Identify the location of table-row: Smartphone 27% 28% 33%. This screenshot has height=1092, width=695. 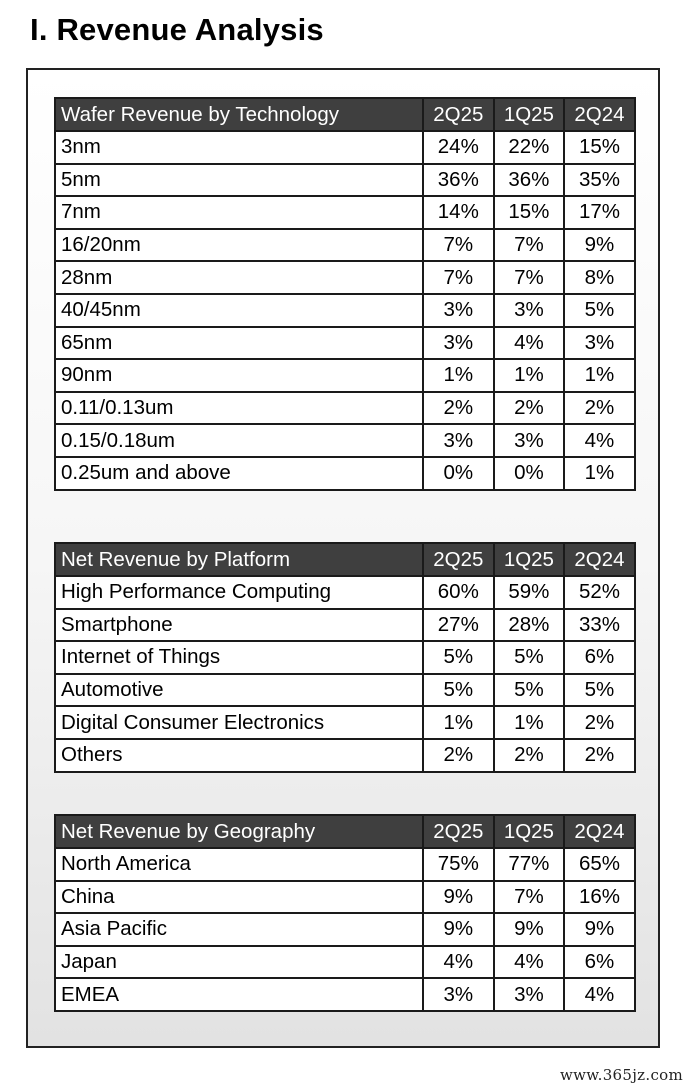
(345, 625).